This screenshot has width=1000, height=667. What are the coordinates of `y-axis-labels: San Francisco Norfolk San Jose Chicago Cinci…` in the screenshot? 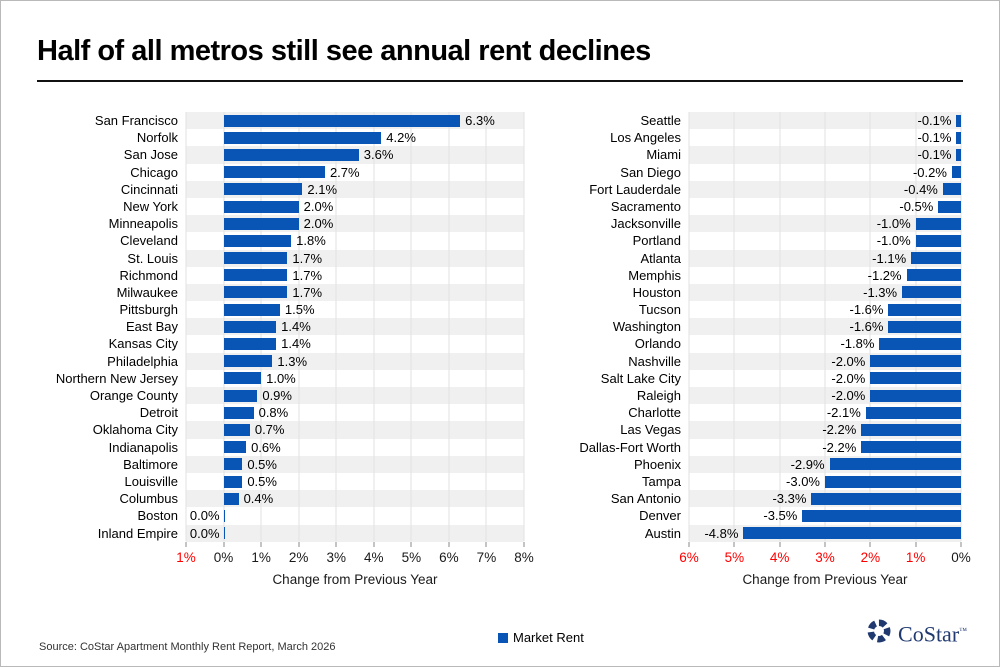 It's located at (112, 327).